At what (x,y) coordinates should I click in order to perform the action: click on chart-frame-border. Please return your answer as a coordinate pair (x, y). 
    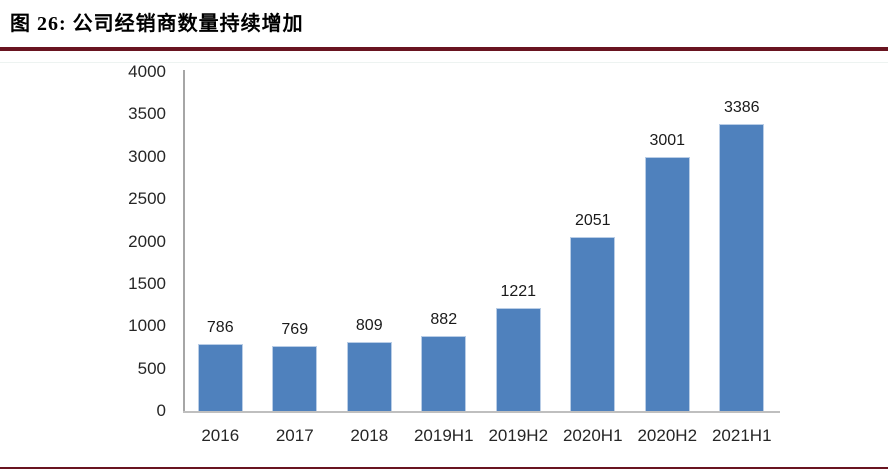
    Looking at the image, I should click on (444, 62).